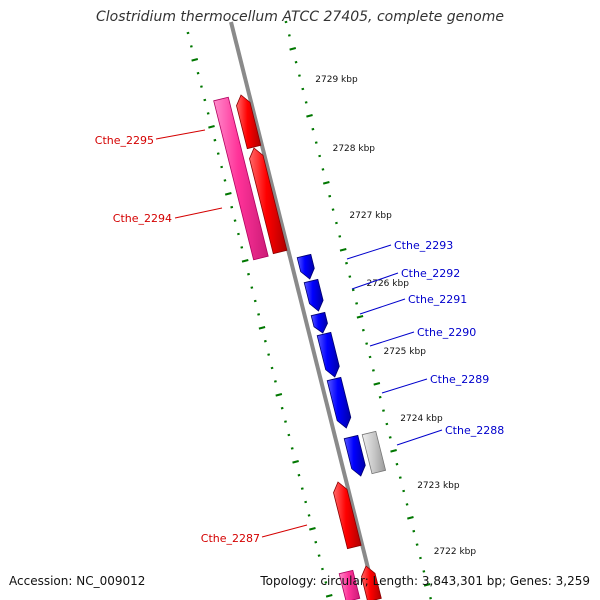 The image size is (600, 600). What do you see at coordinates (142, 218) in the screenshot?
I see `gene-label: Cthe_2294` at bounding box center [142, 218].